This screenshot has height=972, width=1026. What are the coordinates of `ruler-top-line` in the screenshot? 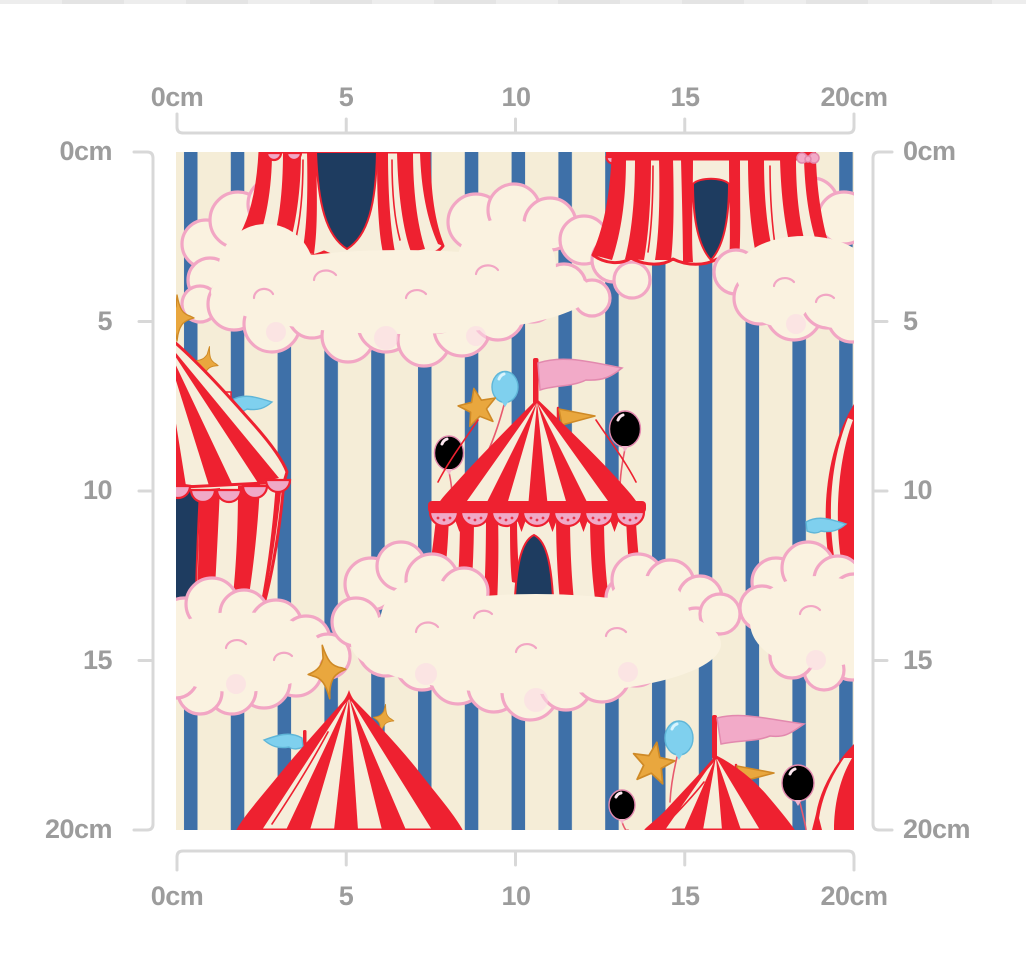 It's located at (515, 123).